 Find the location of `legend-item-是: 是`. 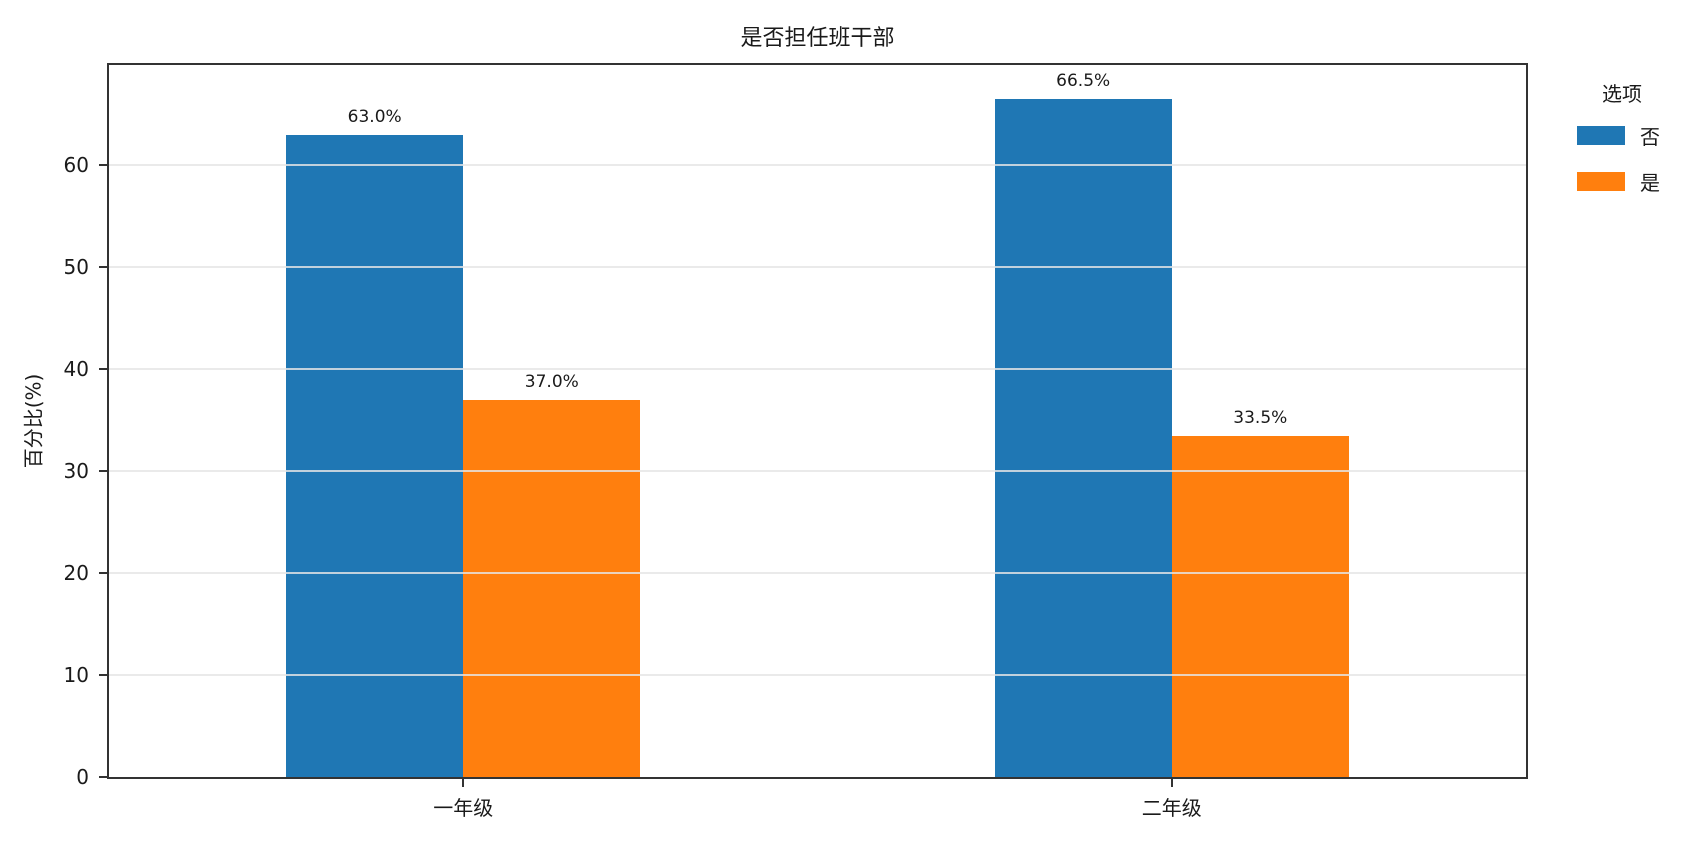

legend-item-是: 是 is located at coordinates (1632, 181).